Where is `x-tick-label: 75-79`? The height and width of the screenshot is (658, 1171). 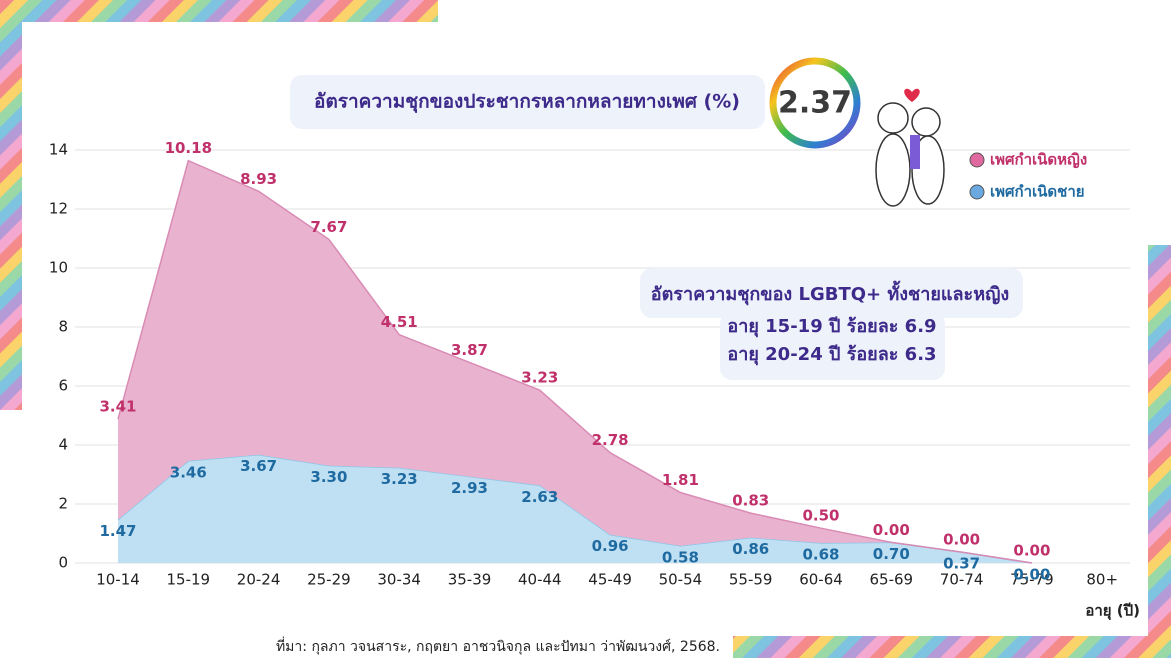
x-tick-label: 75-79 is located at coordinates (1032, 580).